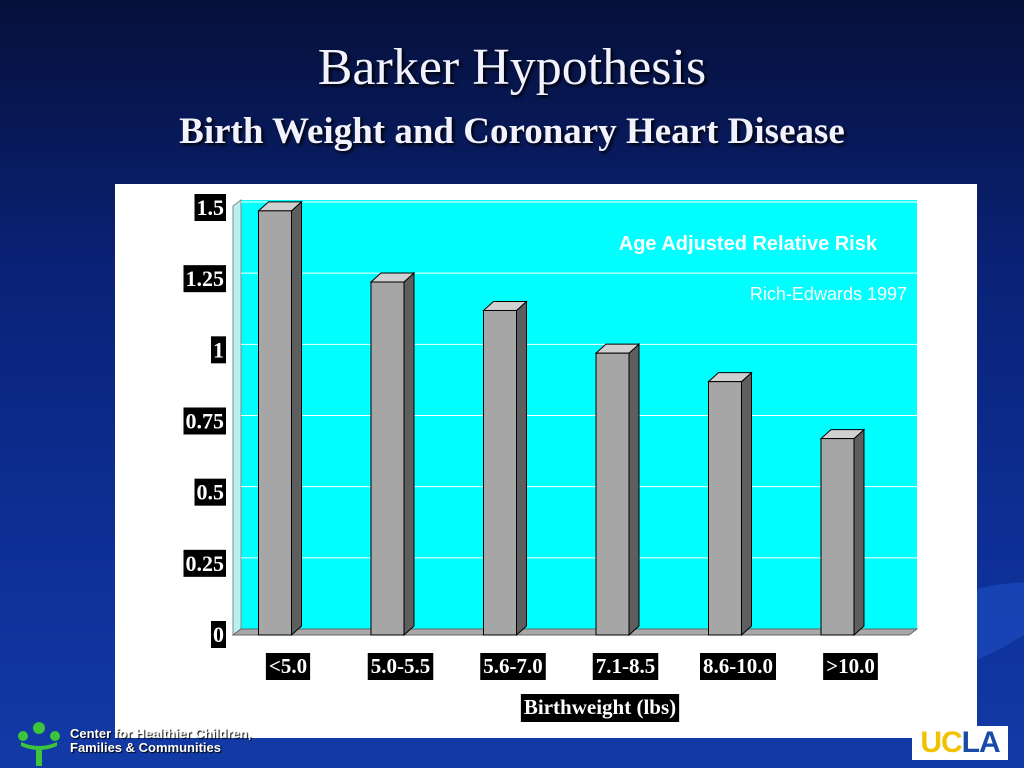  I want to click on ucla-logo: UCLA, so click(960, 743).